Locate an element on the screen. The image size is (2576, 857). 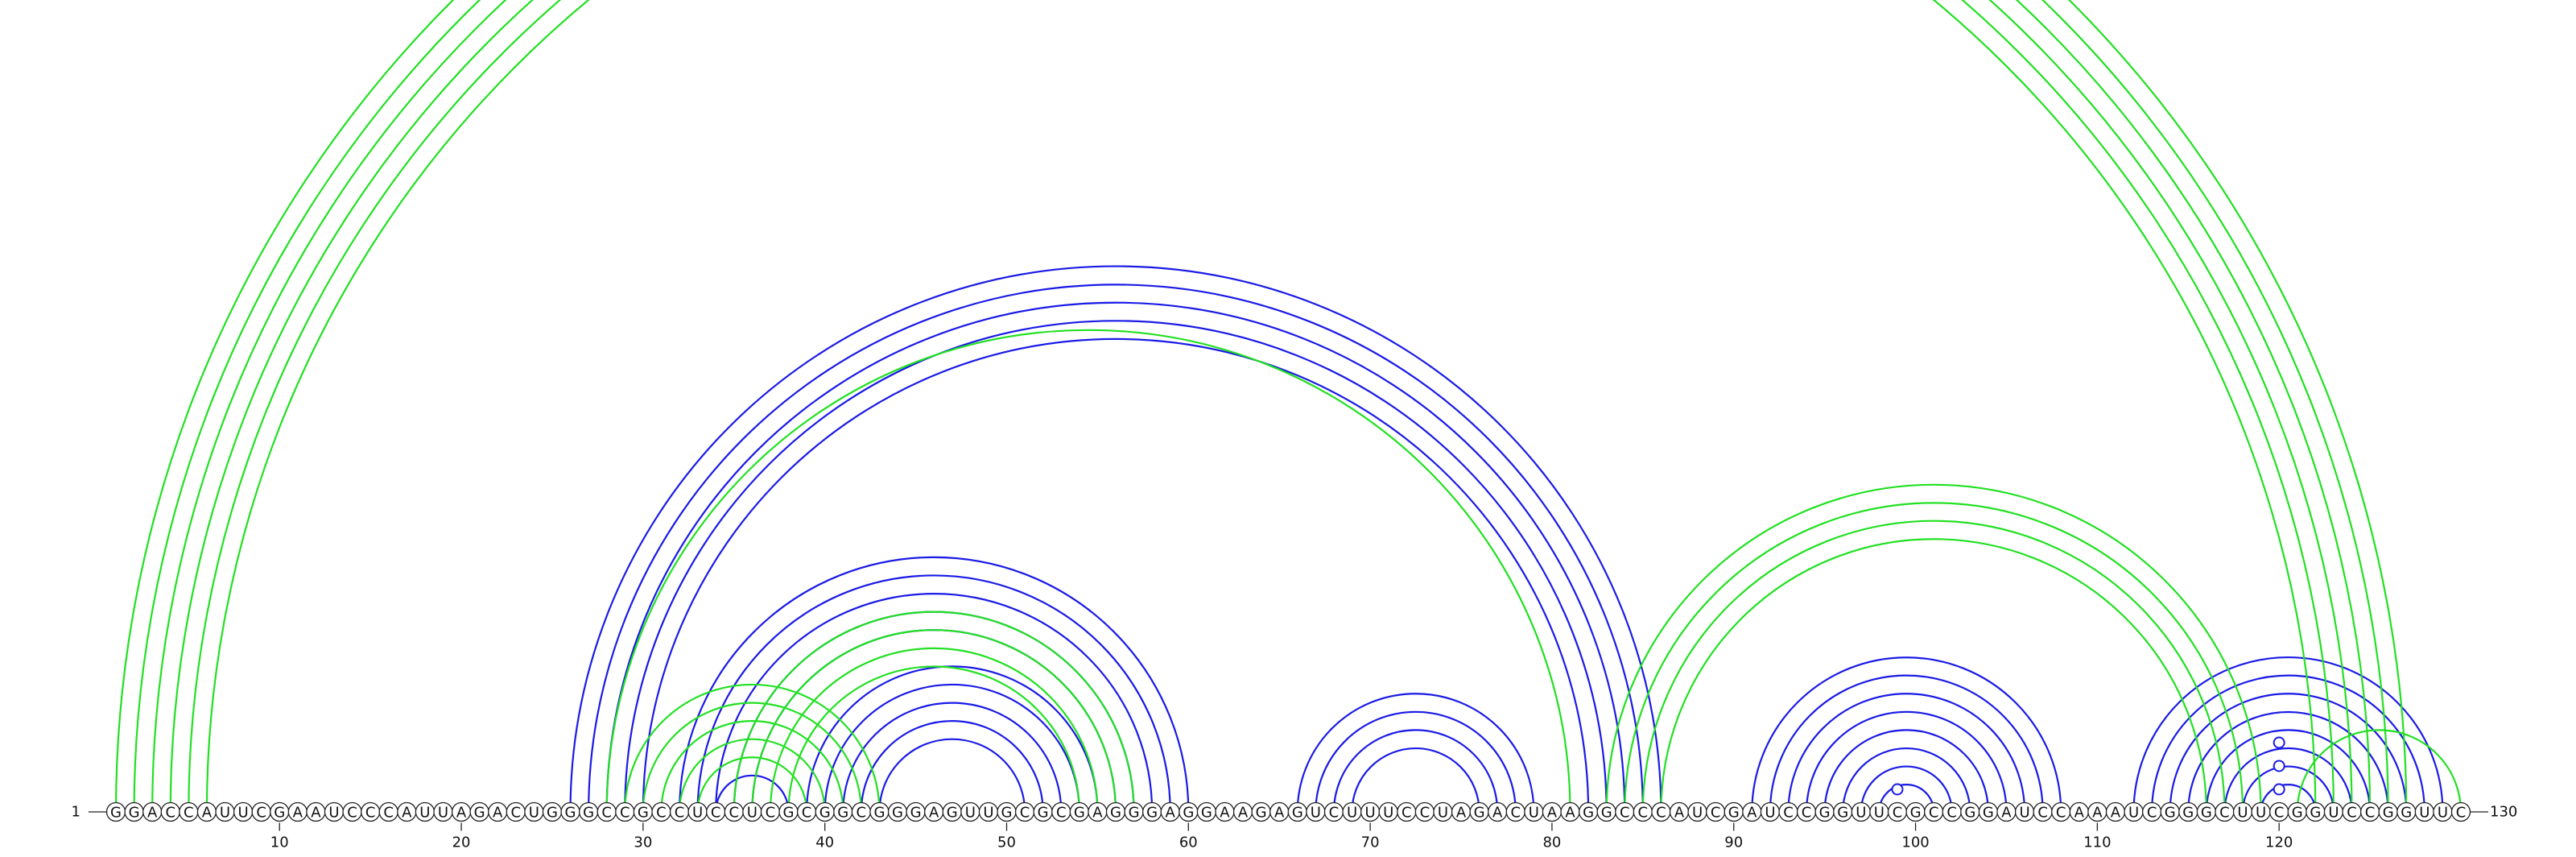
tick-label: 100 is located at coordinates (1915, 843).